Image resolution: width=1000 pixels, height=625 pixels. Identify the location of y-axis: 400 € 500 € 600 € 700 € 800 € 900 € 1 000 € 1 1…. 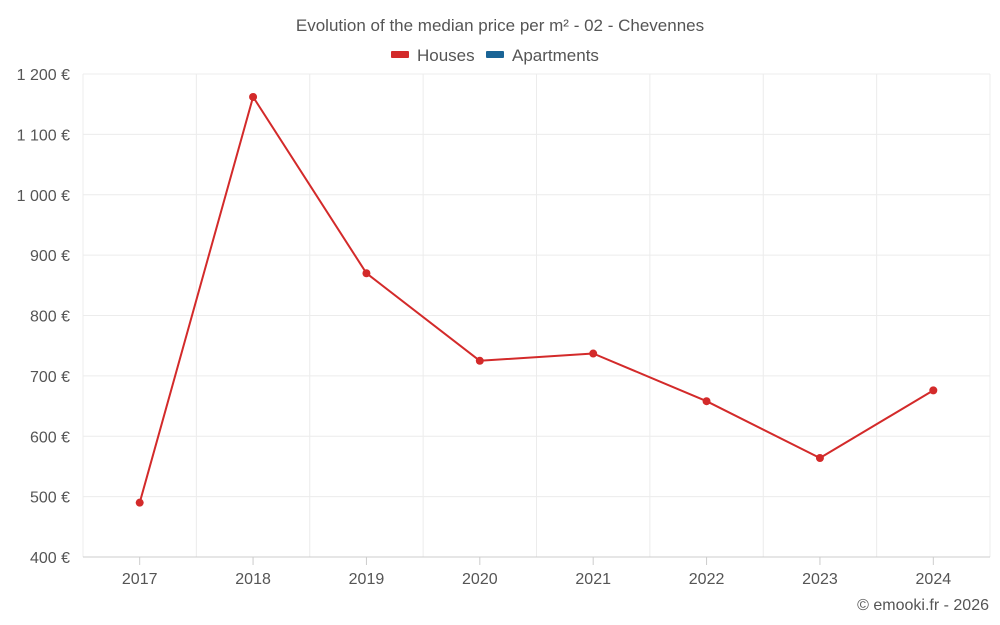
(43, 317).